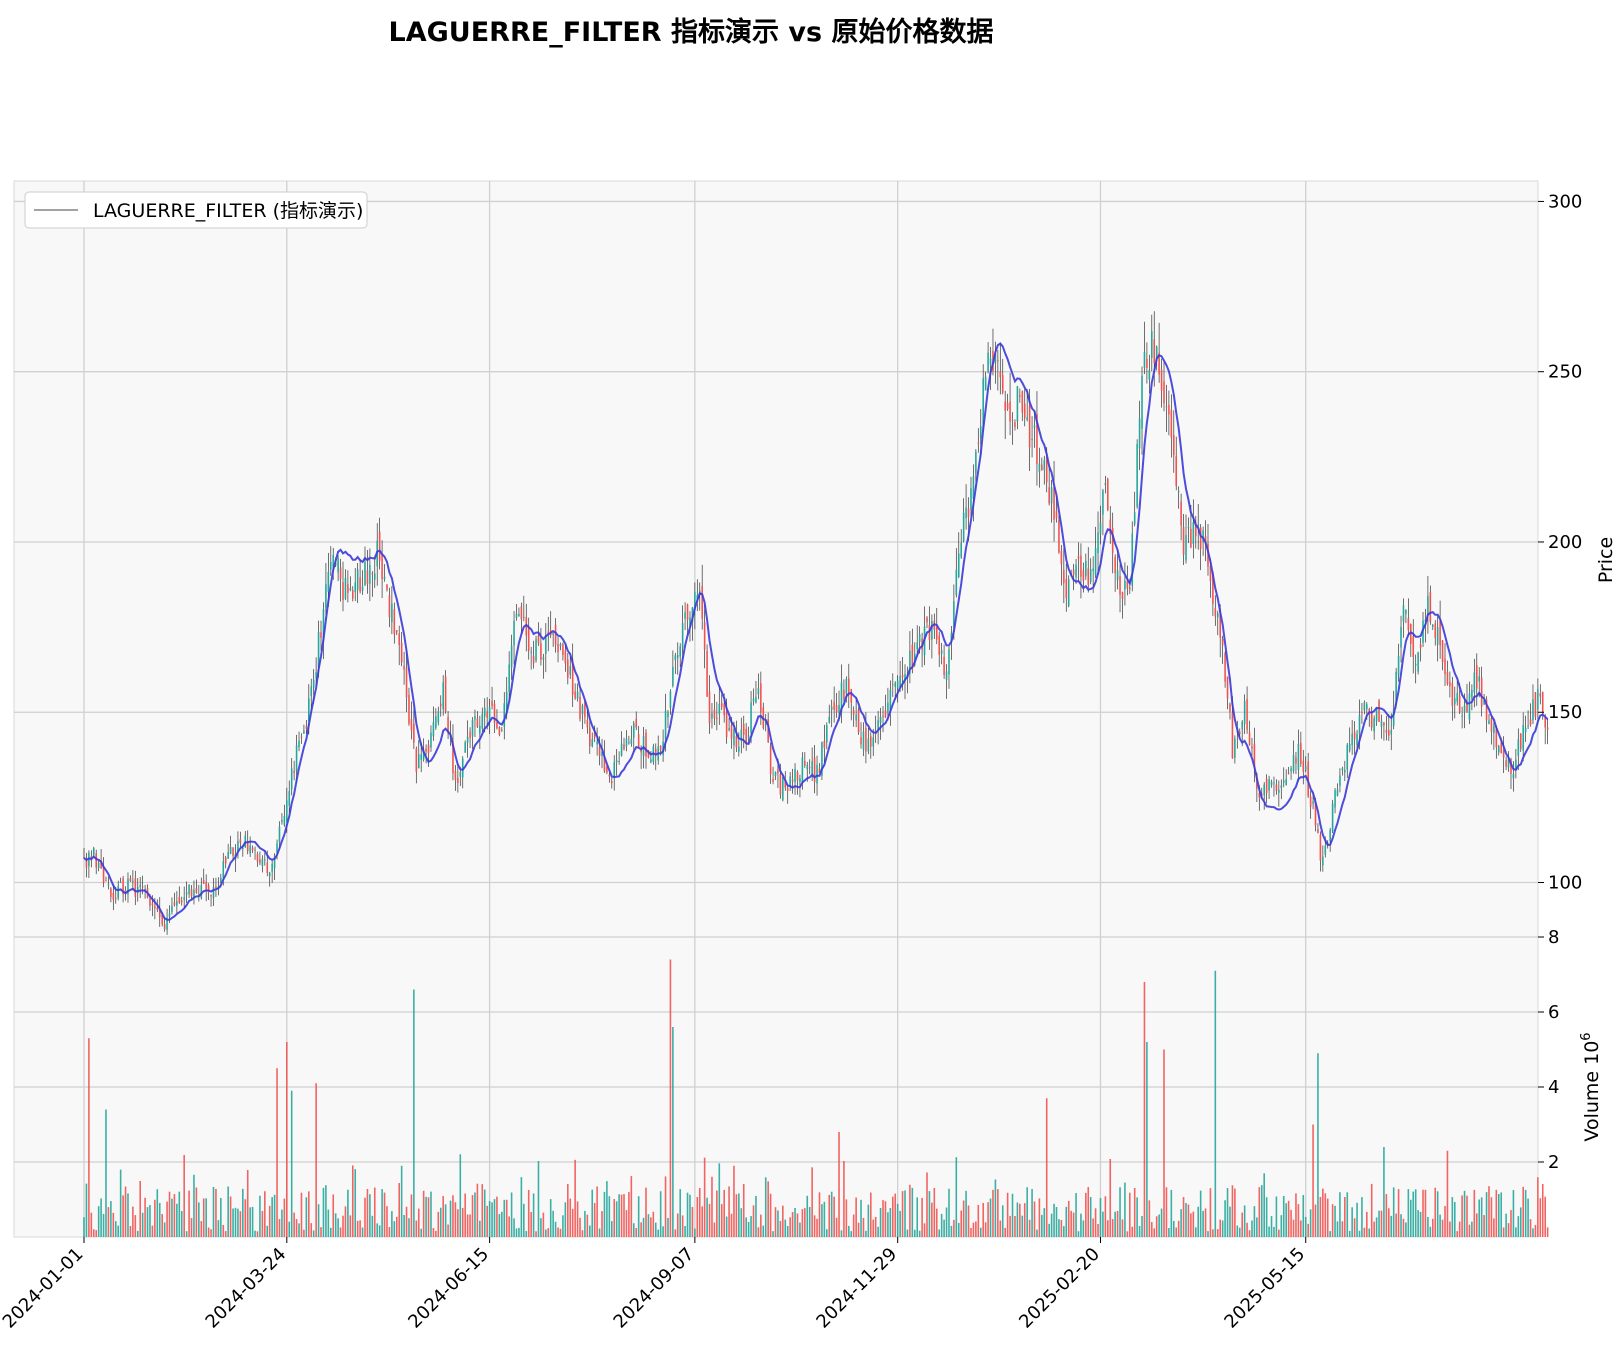 The width and height of the screenshot is (1624, 1358). Describe the element at coordinates (654, 1288) in the screenshot. I see `x-tick-label: 2024-09-07` at that location.